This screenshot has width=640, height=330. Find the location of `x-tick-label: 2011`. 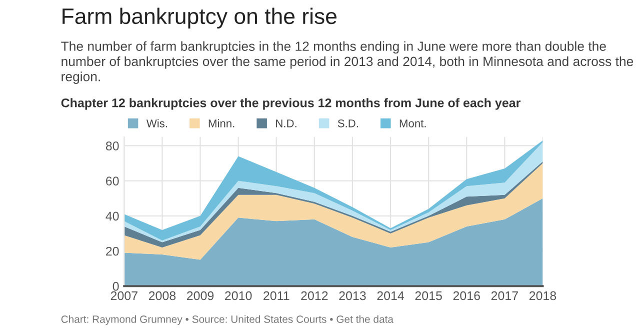

x-tick-label: 2011 is located at coordinates (277, 295).